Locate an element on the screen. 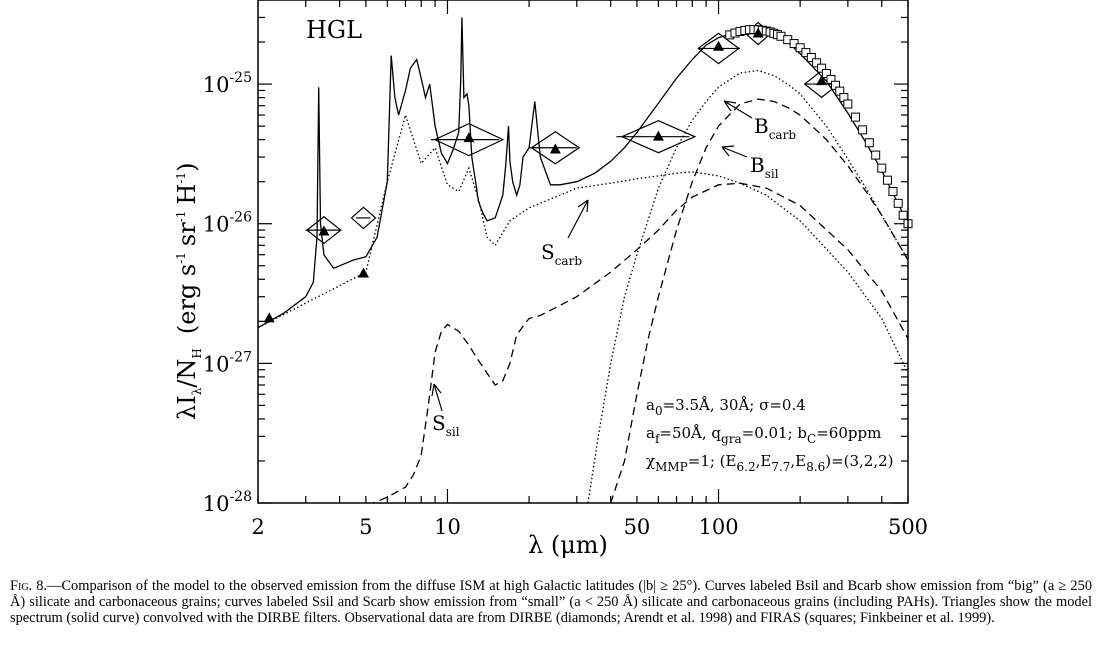  x-tick-label: 500 is located at coordinates (908, 527).